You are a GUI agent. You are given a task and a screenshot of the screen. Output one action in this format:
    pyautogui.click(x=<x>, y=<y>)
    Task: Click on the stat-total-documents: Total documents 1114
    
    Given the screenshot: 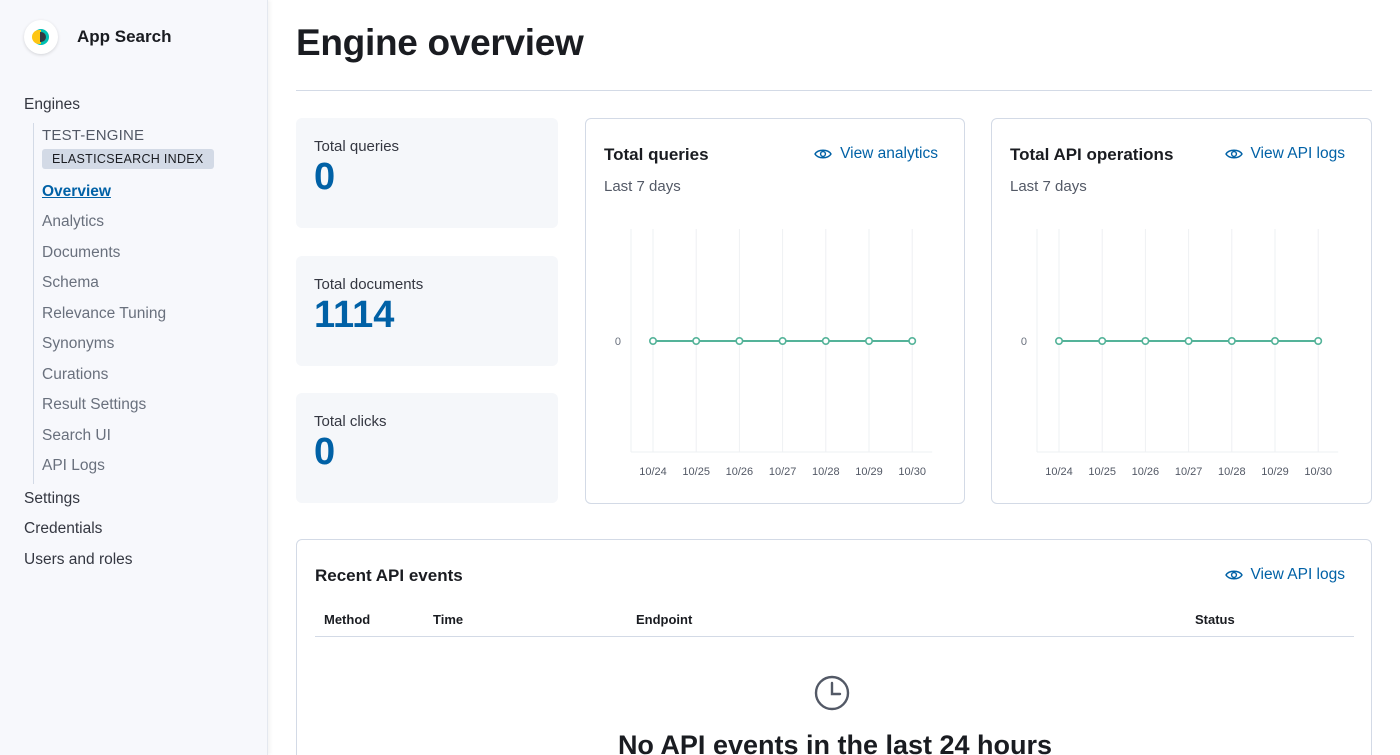 What is the action you would take?
    pyautogui.click(x=427, y=311)
    